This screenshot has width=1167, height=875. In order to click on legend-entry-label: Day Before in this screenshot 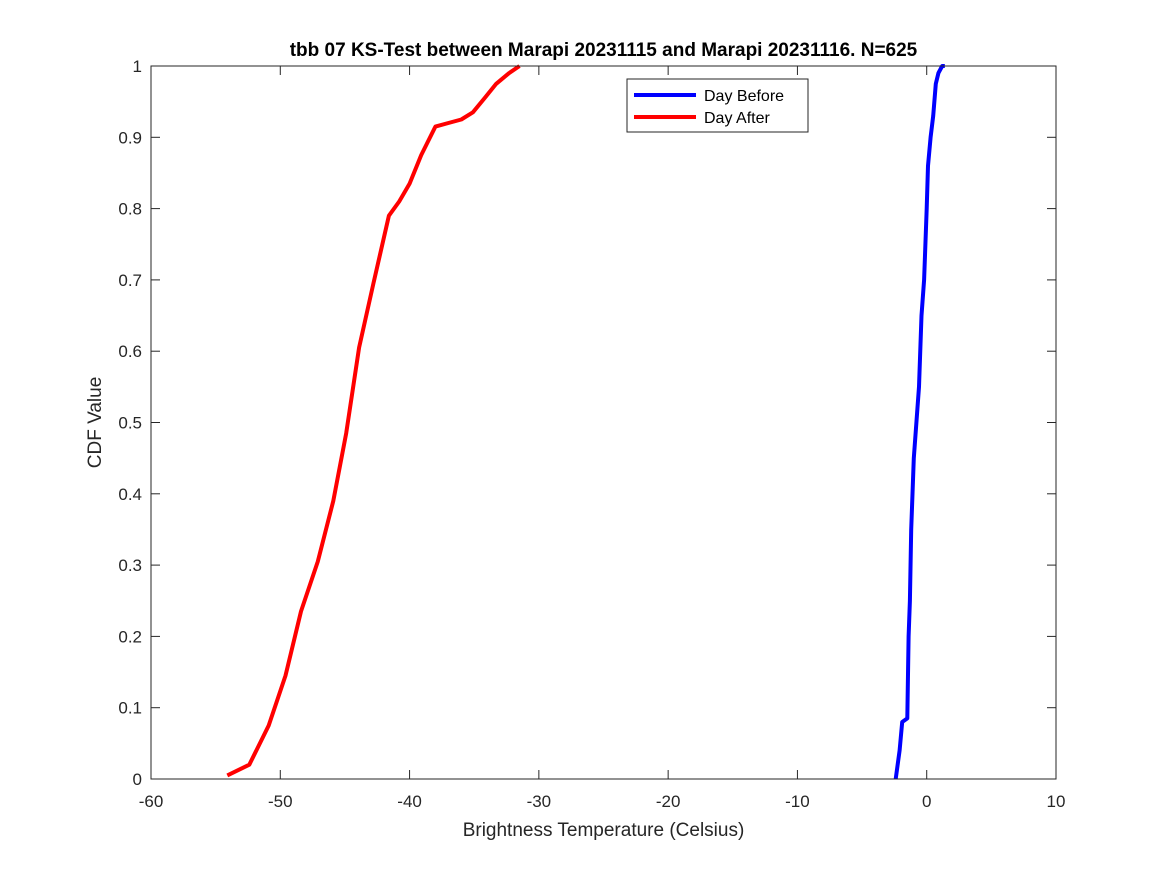, I will do `click(744, 96)`.